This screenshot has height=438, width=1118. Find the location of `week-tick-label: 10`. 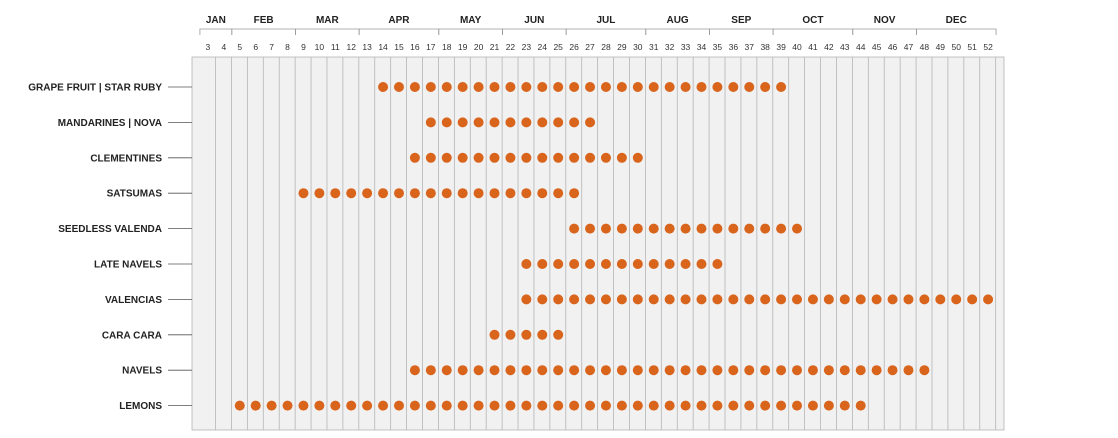

week-tick-label: 10 is located at coordinates (320, 47).